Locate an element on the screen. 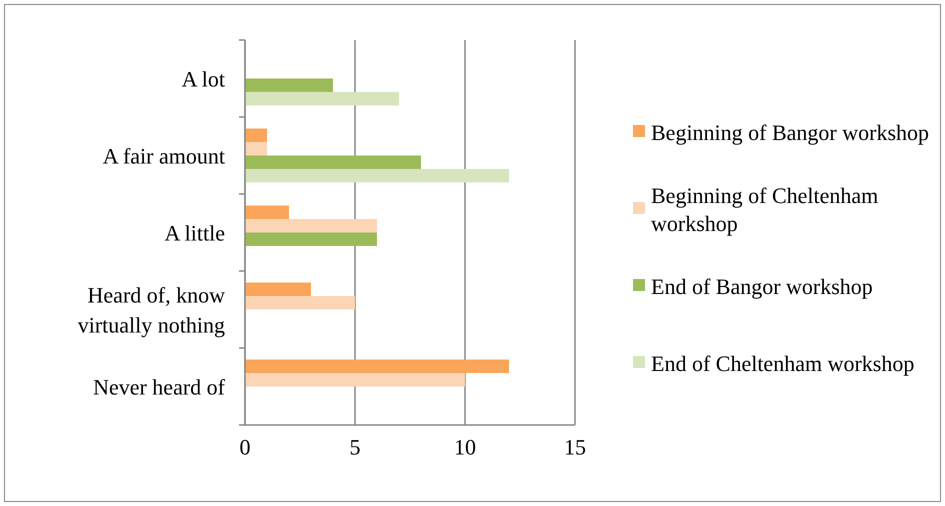  x-tick-label: 10 is located at coordinates (465, 447).